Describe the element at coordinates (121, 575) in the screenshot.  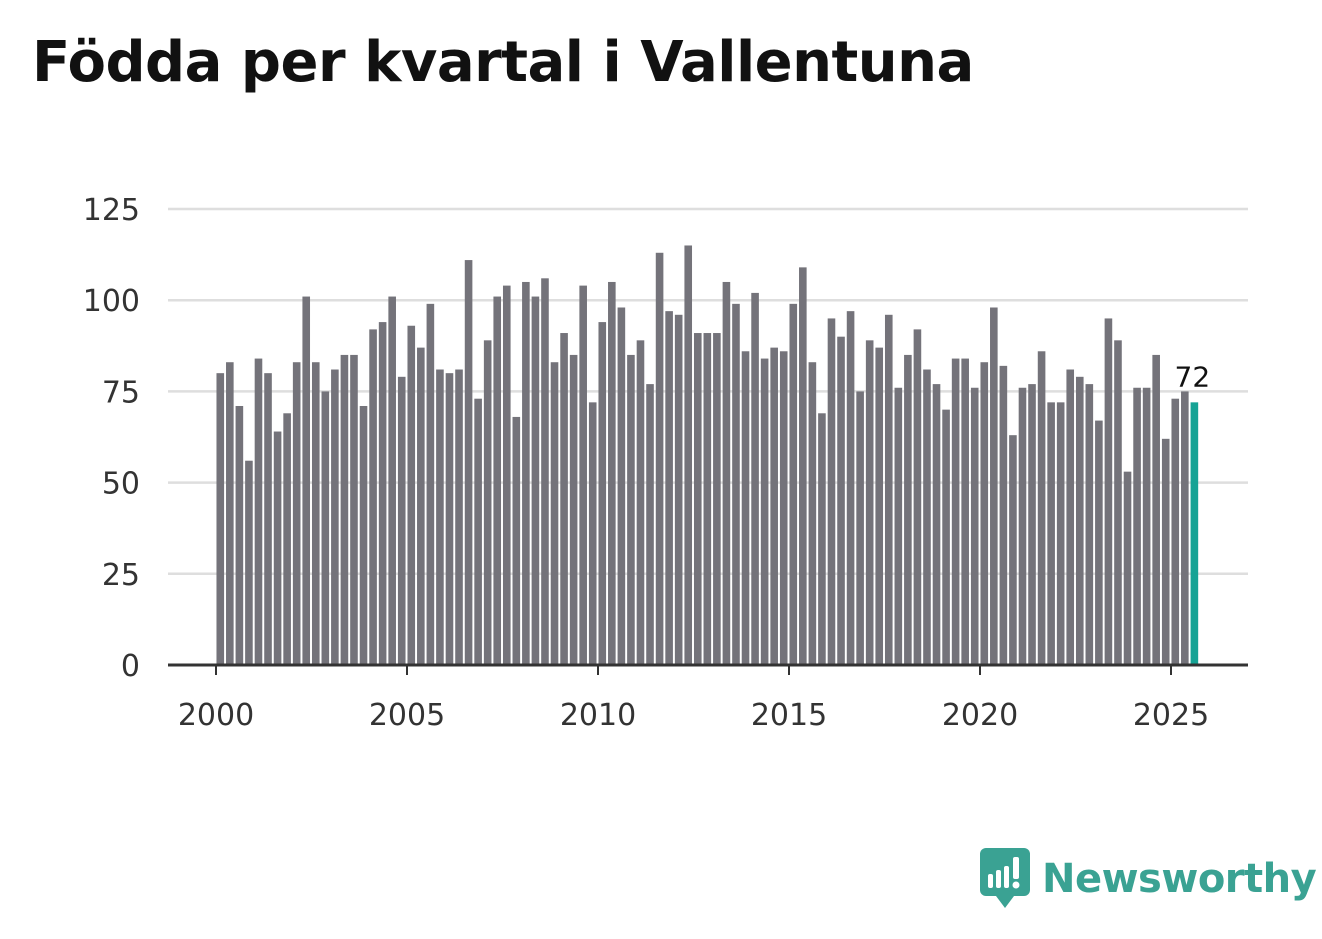
I see `y-tick-label: 25` at that location.